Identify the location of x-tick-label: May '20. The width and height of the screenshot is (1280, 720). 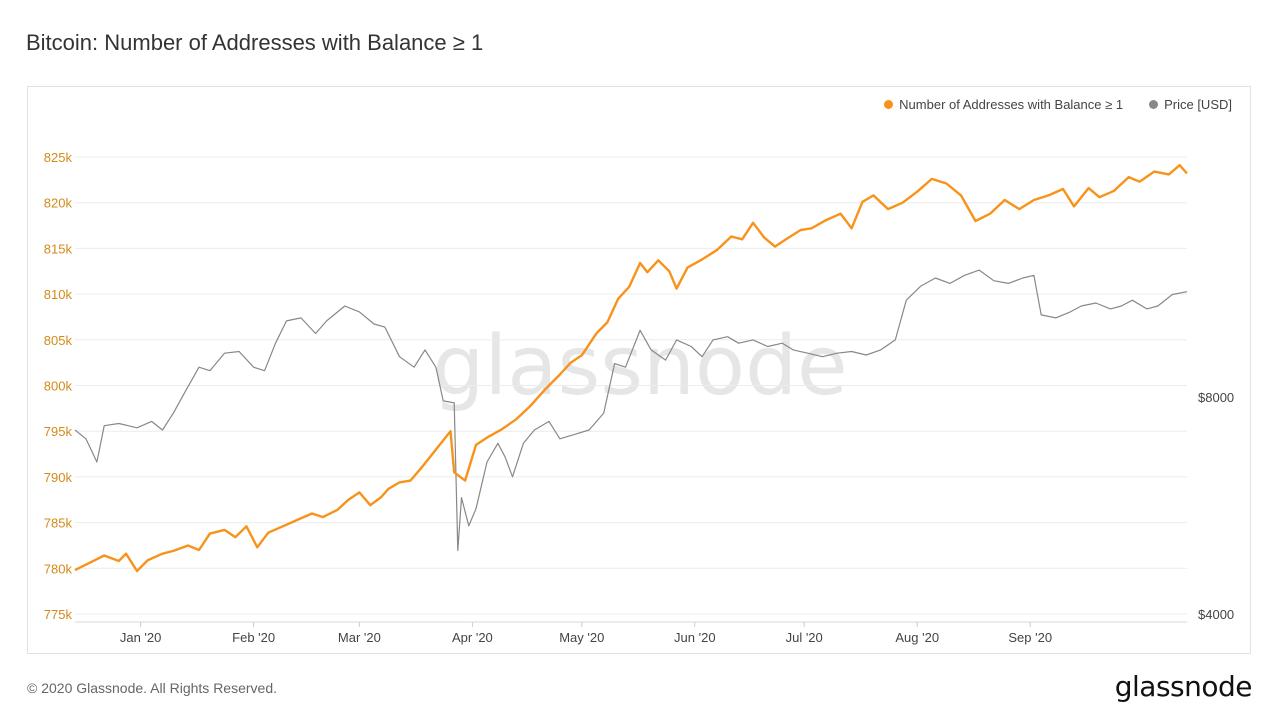
(581, 637).